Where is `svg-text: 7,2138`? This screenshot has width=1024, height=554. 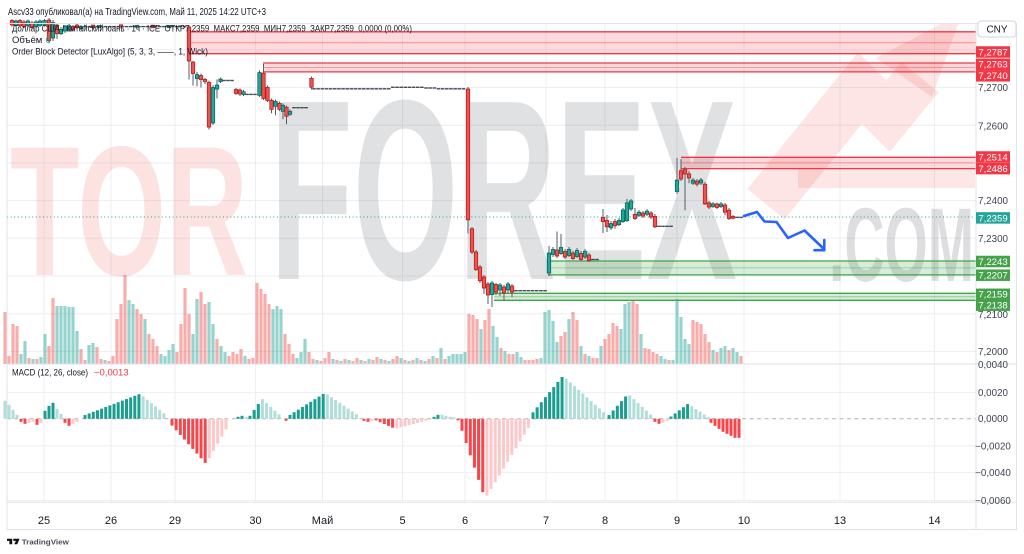 svg-text: 7,2138 is located at coordinates (992, 306).